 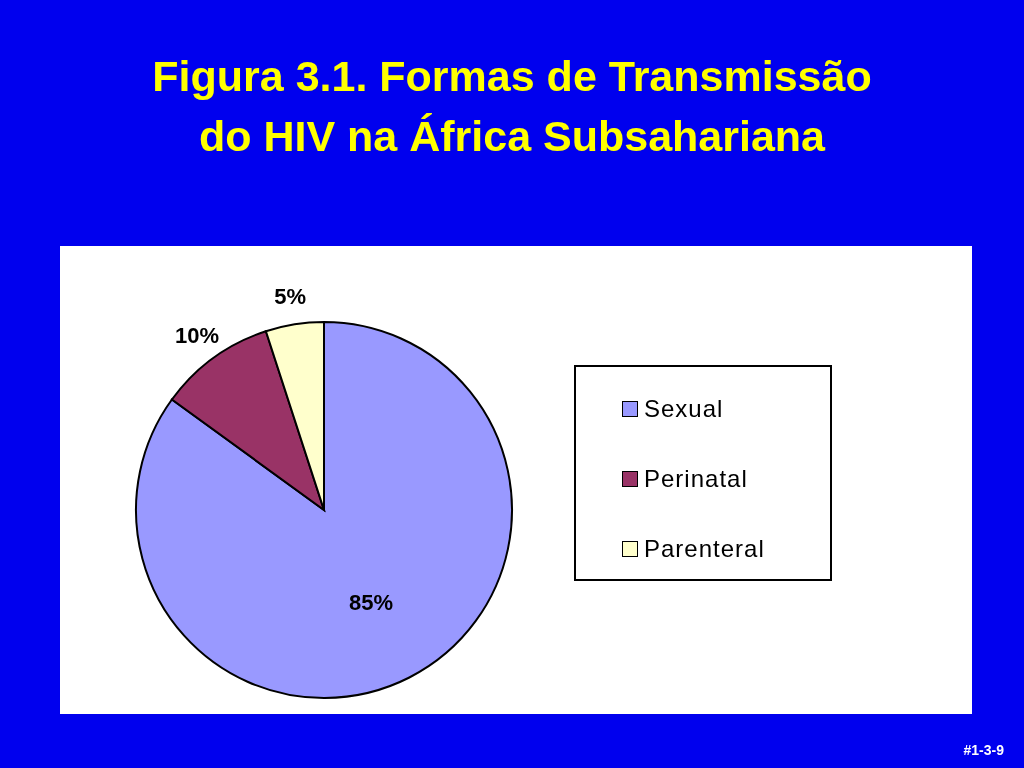 I want to click on data-label: 10%, so click(x=197, y=335).